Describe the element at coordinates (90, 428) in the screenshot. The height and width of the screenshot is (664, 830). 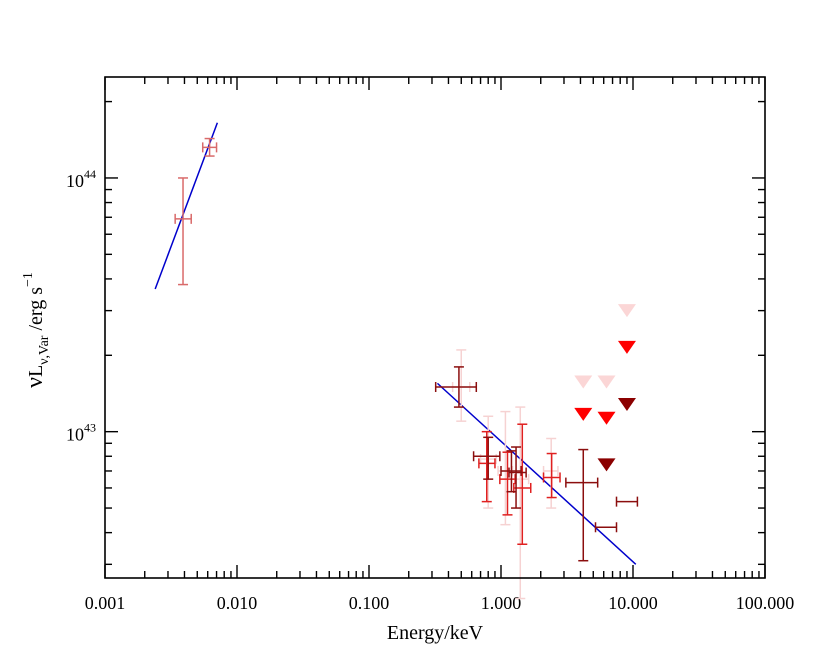
I see `y-tick-exp: 43` at that location.